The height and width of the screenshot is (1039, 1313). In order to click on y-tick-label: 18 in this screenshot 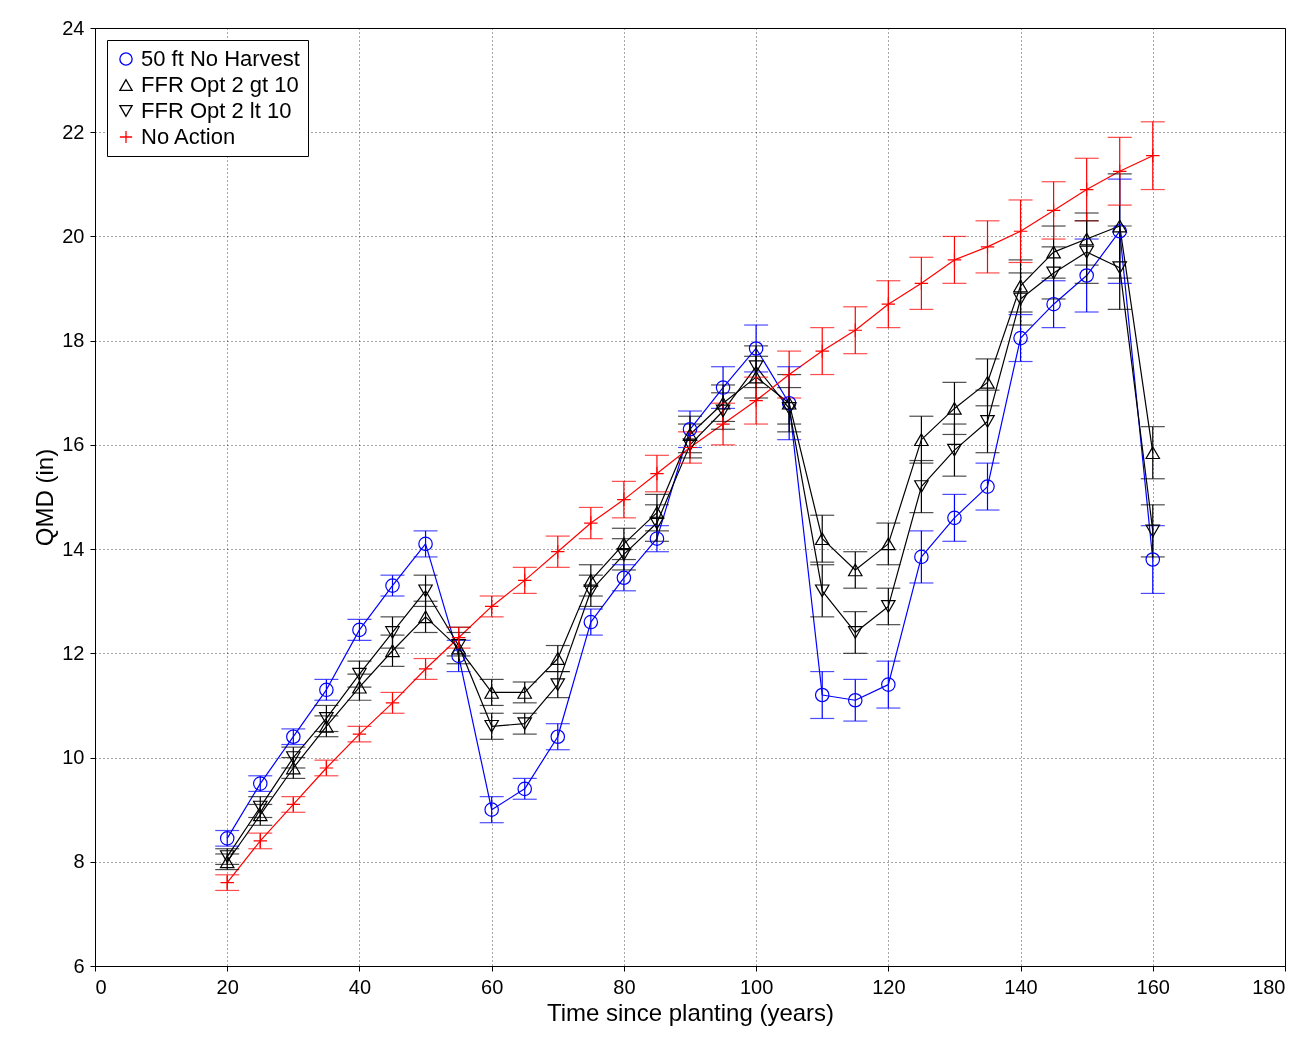, I will do `click(73, 340)`.